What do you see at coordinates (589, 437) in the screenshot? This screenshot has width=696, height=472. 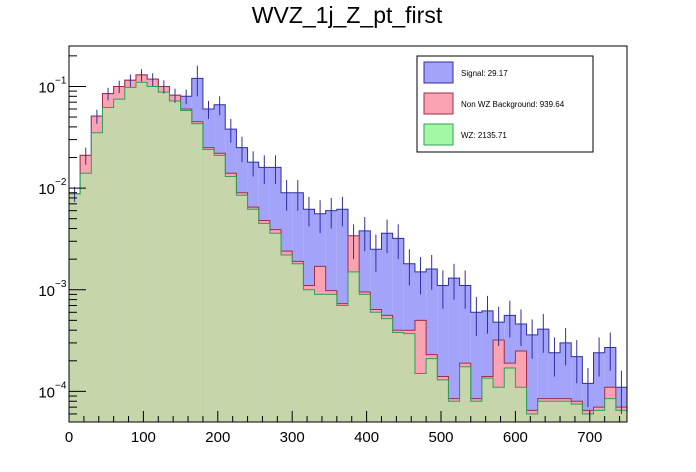 I see `x-tick-label: 700` at bounding box center [589, 437].